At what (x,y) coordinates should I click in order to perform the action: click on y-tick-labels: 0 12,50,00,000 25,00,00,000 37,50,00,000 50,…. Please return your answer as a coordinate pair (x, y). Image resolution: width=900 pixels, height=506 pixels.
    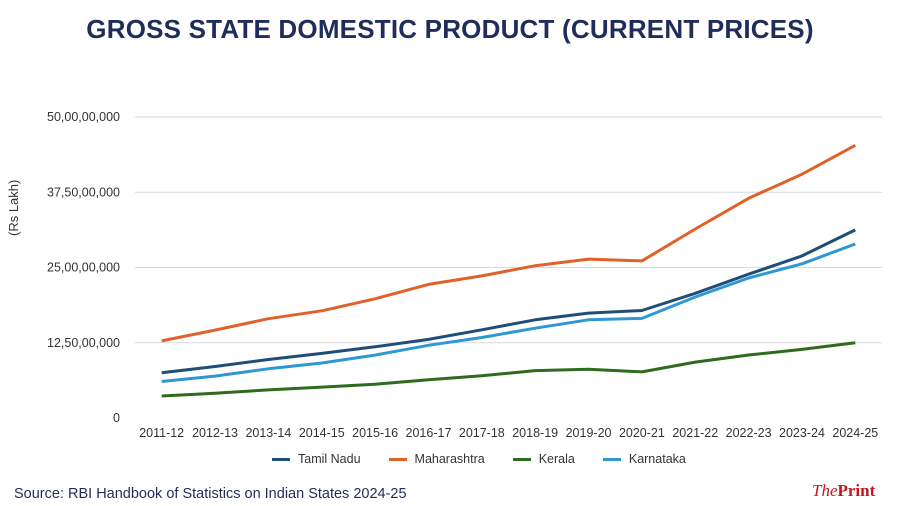
    Looking at the image, I should click on (83, 267).